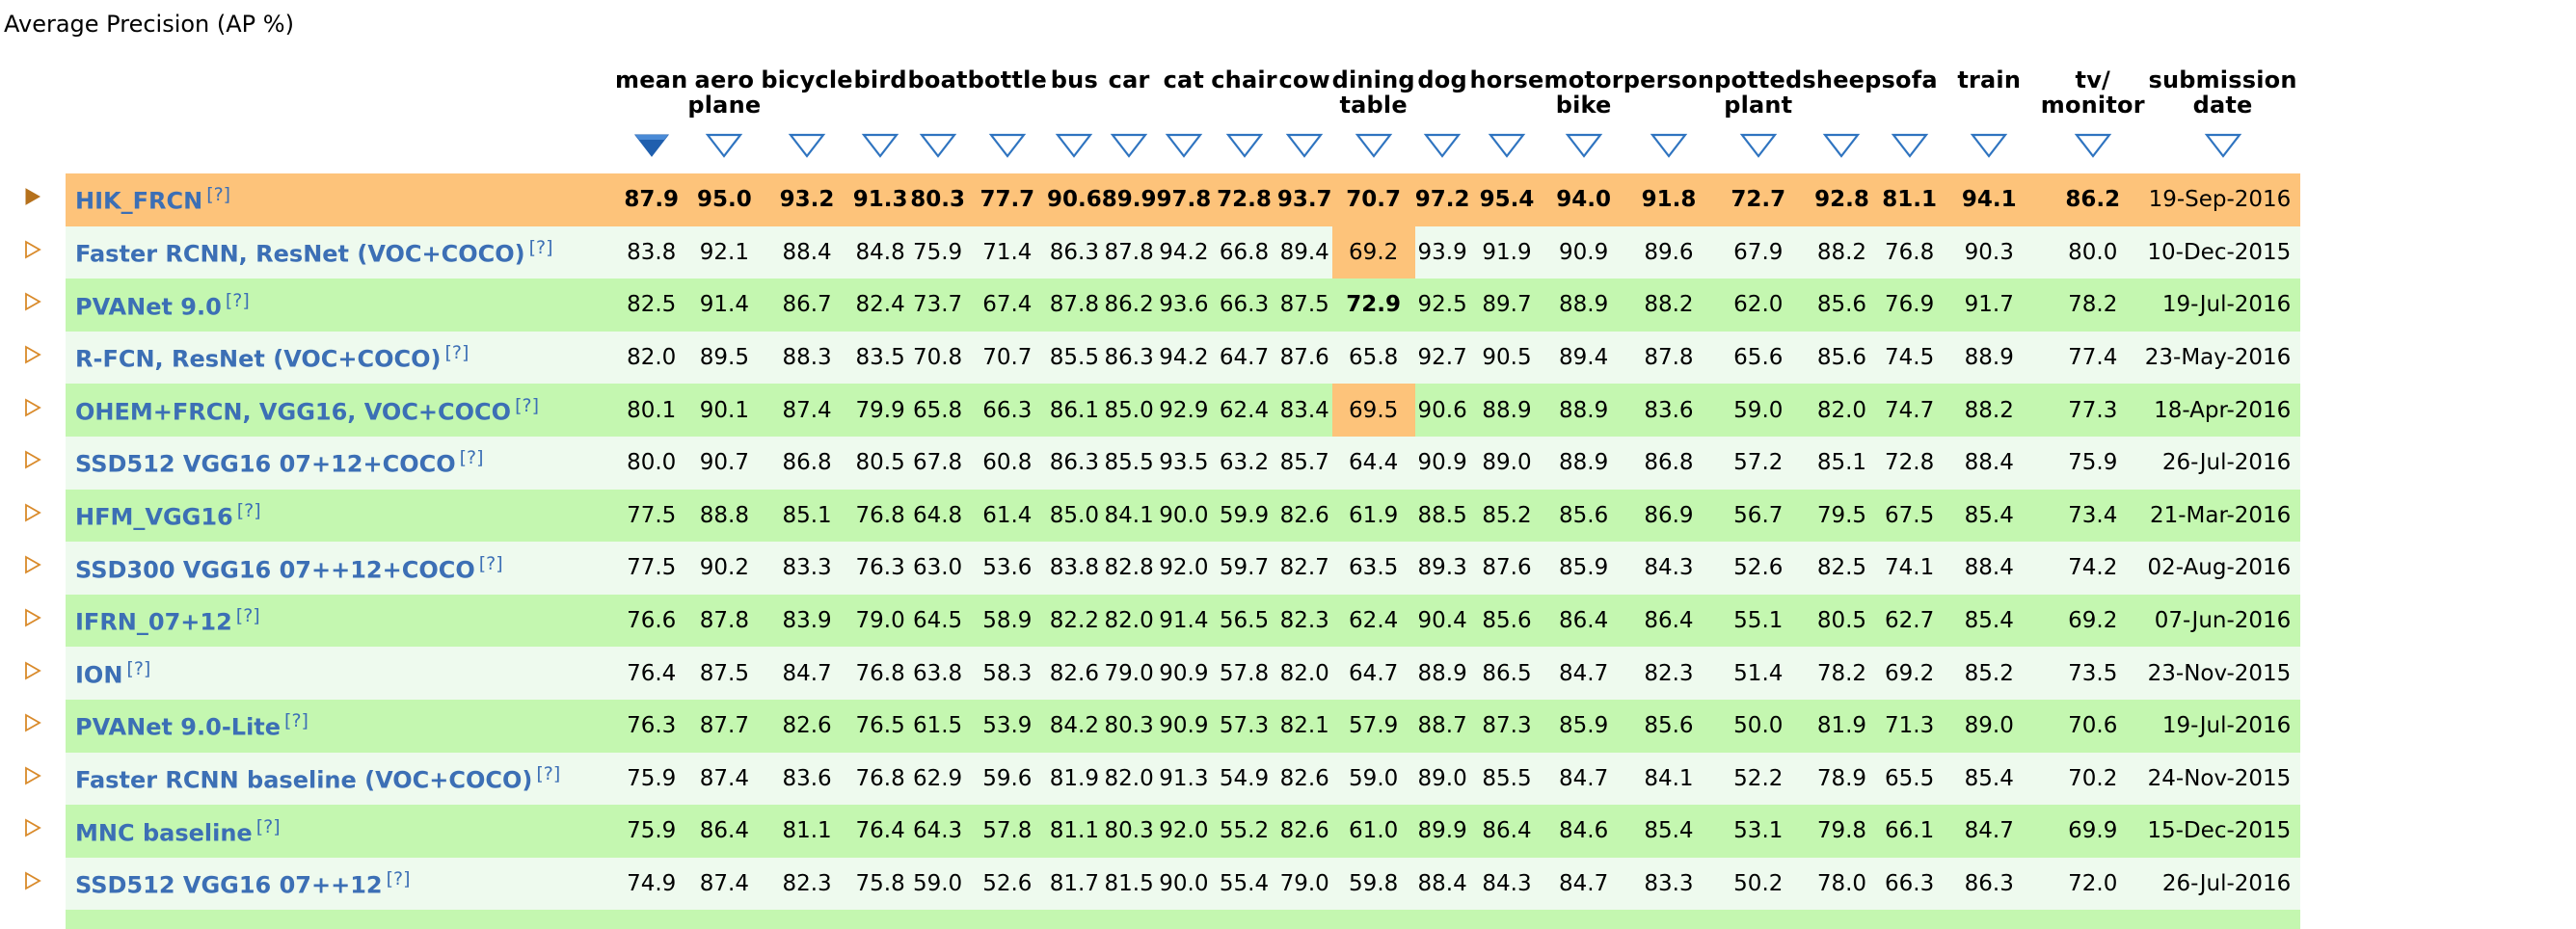  What do you see at coordinates (300, 254) in the screenshot?
I see `method-link: Faster RCNN, ResNet (VOC+COCO)` at bounding box center [300, 254].